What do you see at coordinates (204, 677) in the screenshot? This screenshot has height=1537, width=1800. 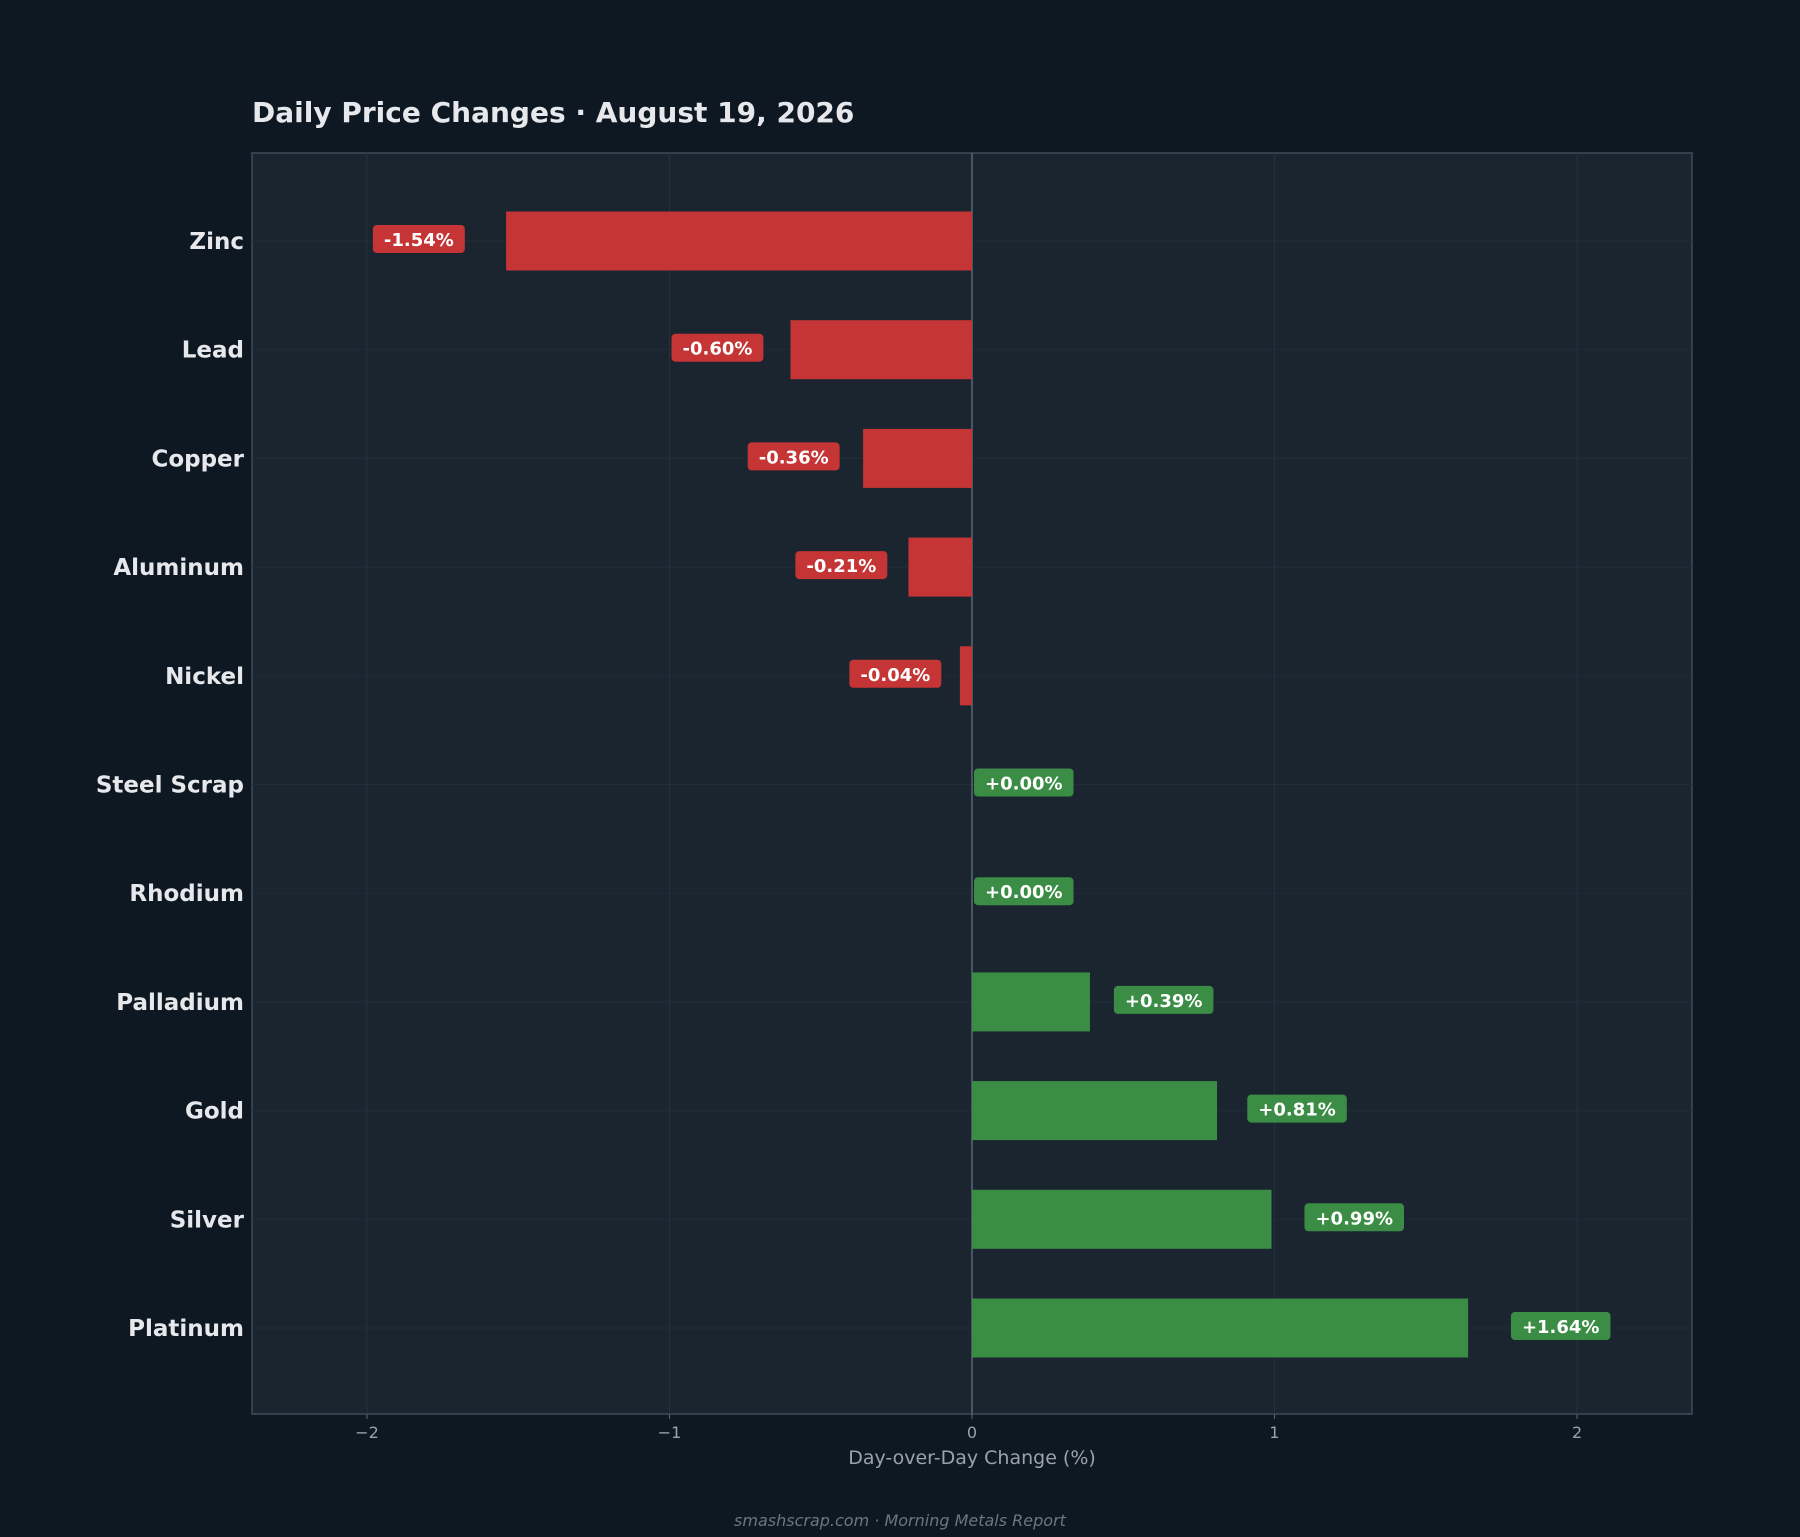 I see `category-label-nickel: Nickel` at bounding box center [204, 677].